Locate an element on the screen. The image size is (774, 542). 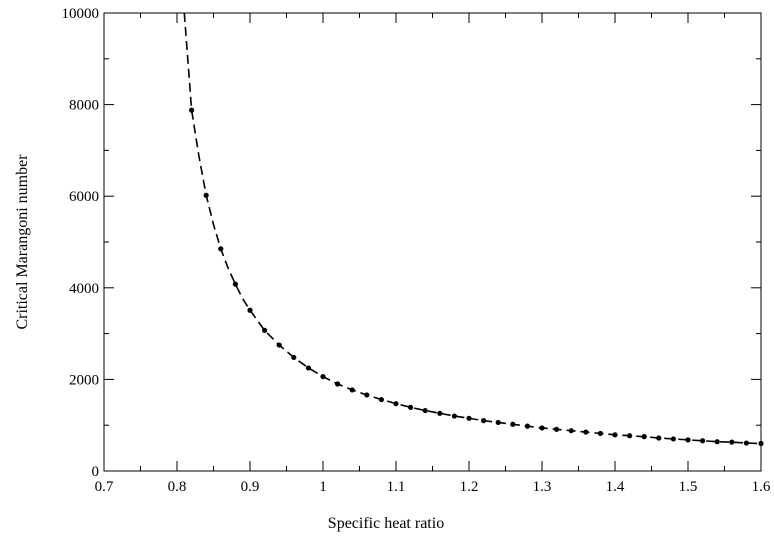
y-tick-label: 6000 is located at coordinates (84, 197).